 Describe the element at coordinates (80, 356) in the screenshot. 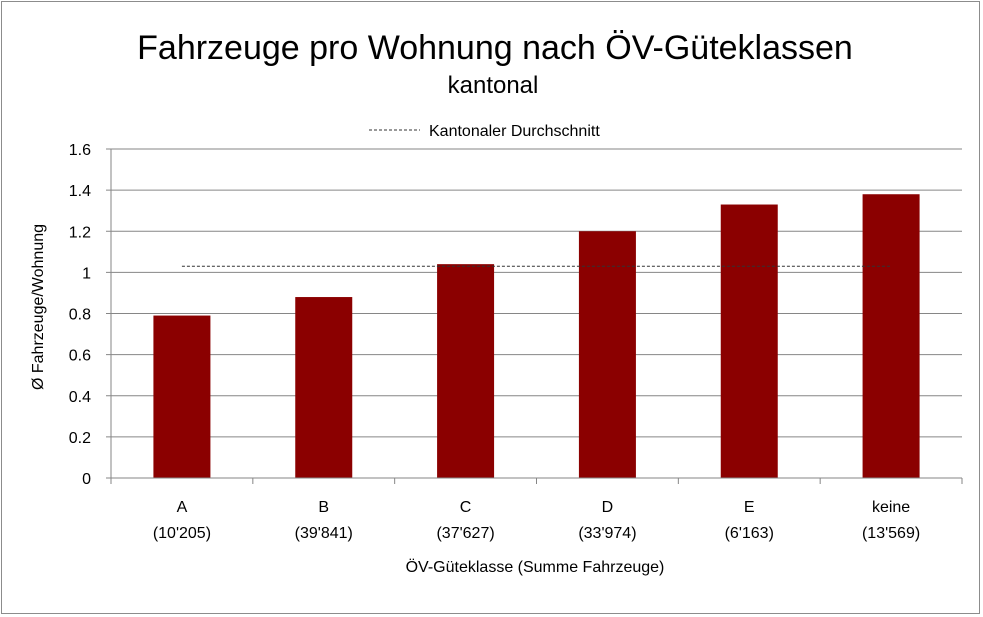

I see `y-tick-label: 0.6` at that location.